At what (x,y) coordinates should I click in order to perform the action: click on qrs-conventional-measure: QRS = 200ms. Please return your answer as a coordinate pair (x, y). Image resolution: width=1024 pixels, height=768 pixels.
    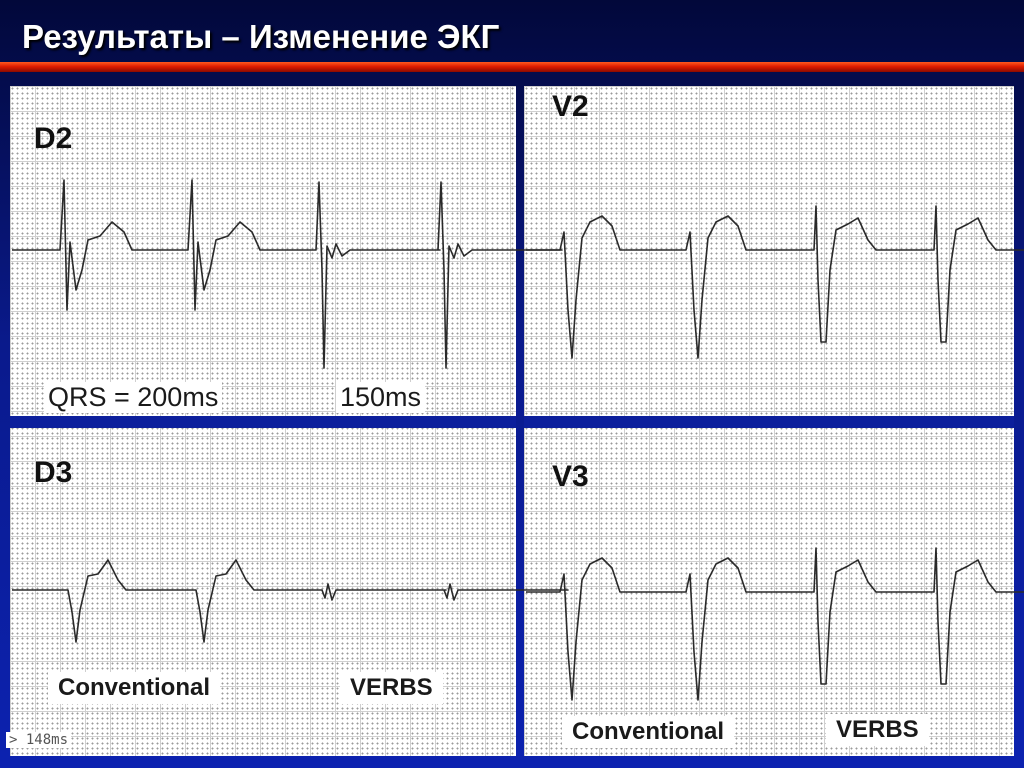
    Looking at the image, I should click on (133, 397).